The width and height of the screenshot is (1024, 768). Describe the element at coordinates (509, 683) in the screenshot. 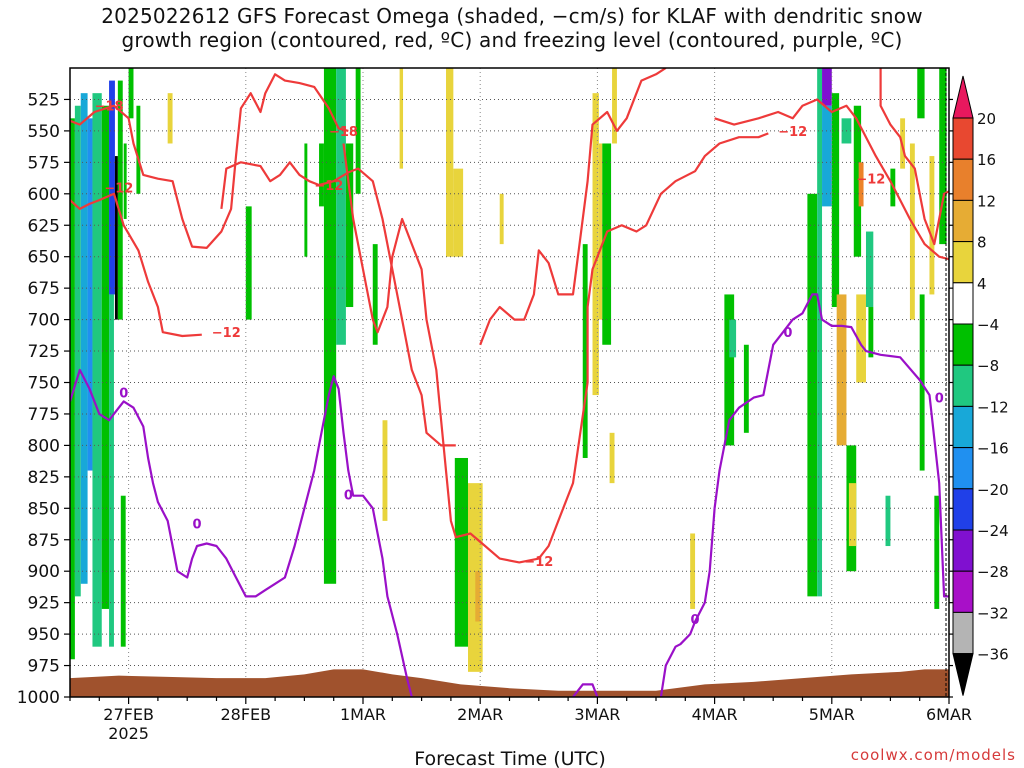

I see `terrain` at that location.